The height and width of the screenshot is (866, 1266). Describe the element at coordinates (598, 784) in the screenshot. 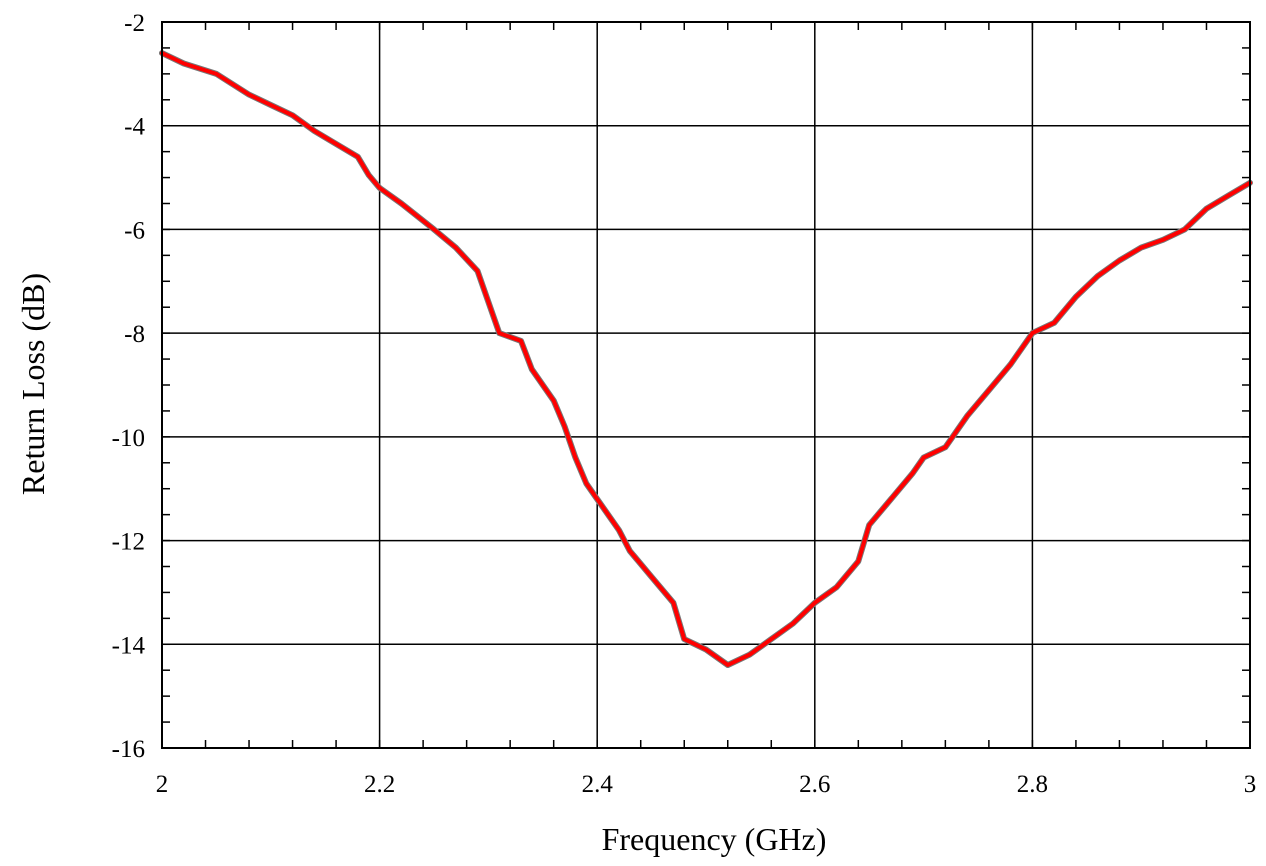

I see `x-tick-label: 2.4` at that location.